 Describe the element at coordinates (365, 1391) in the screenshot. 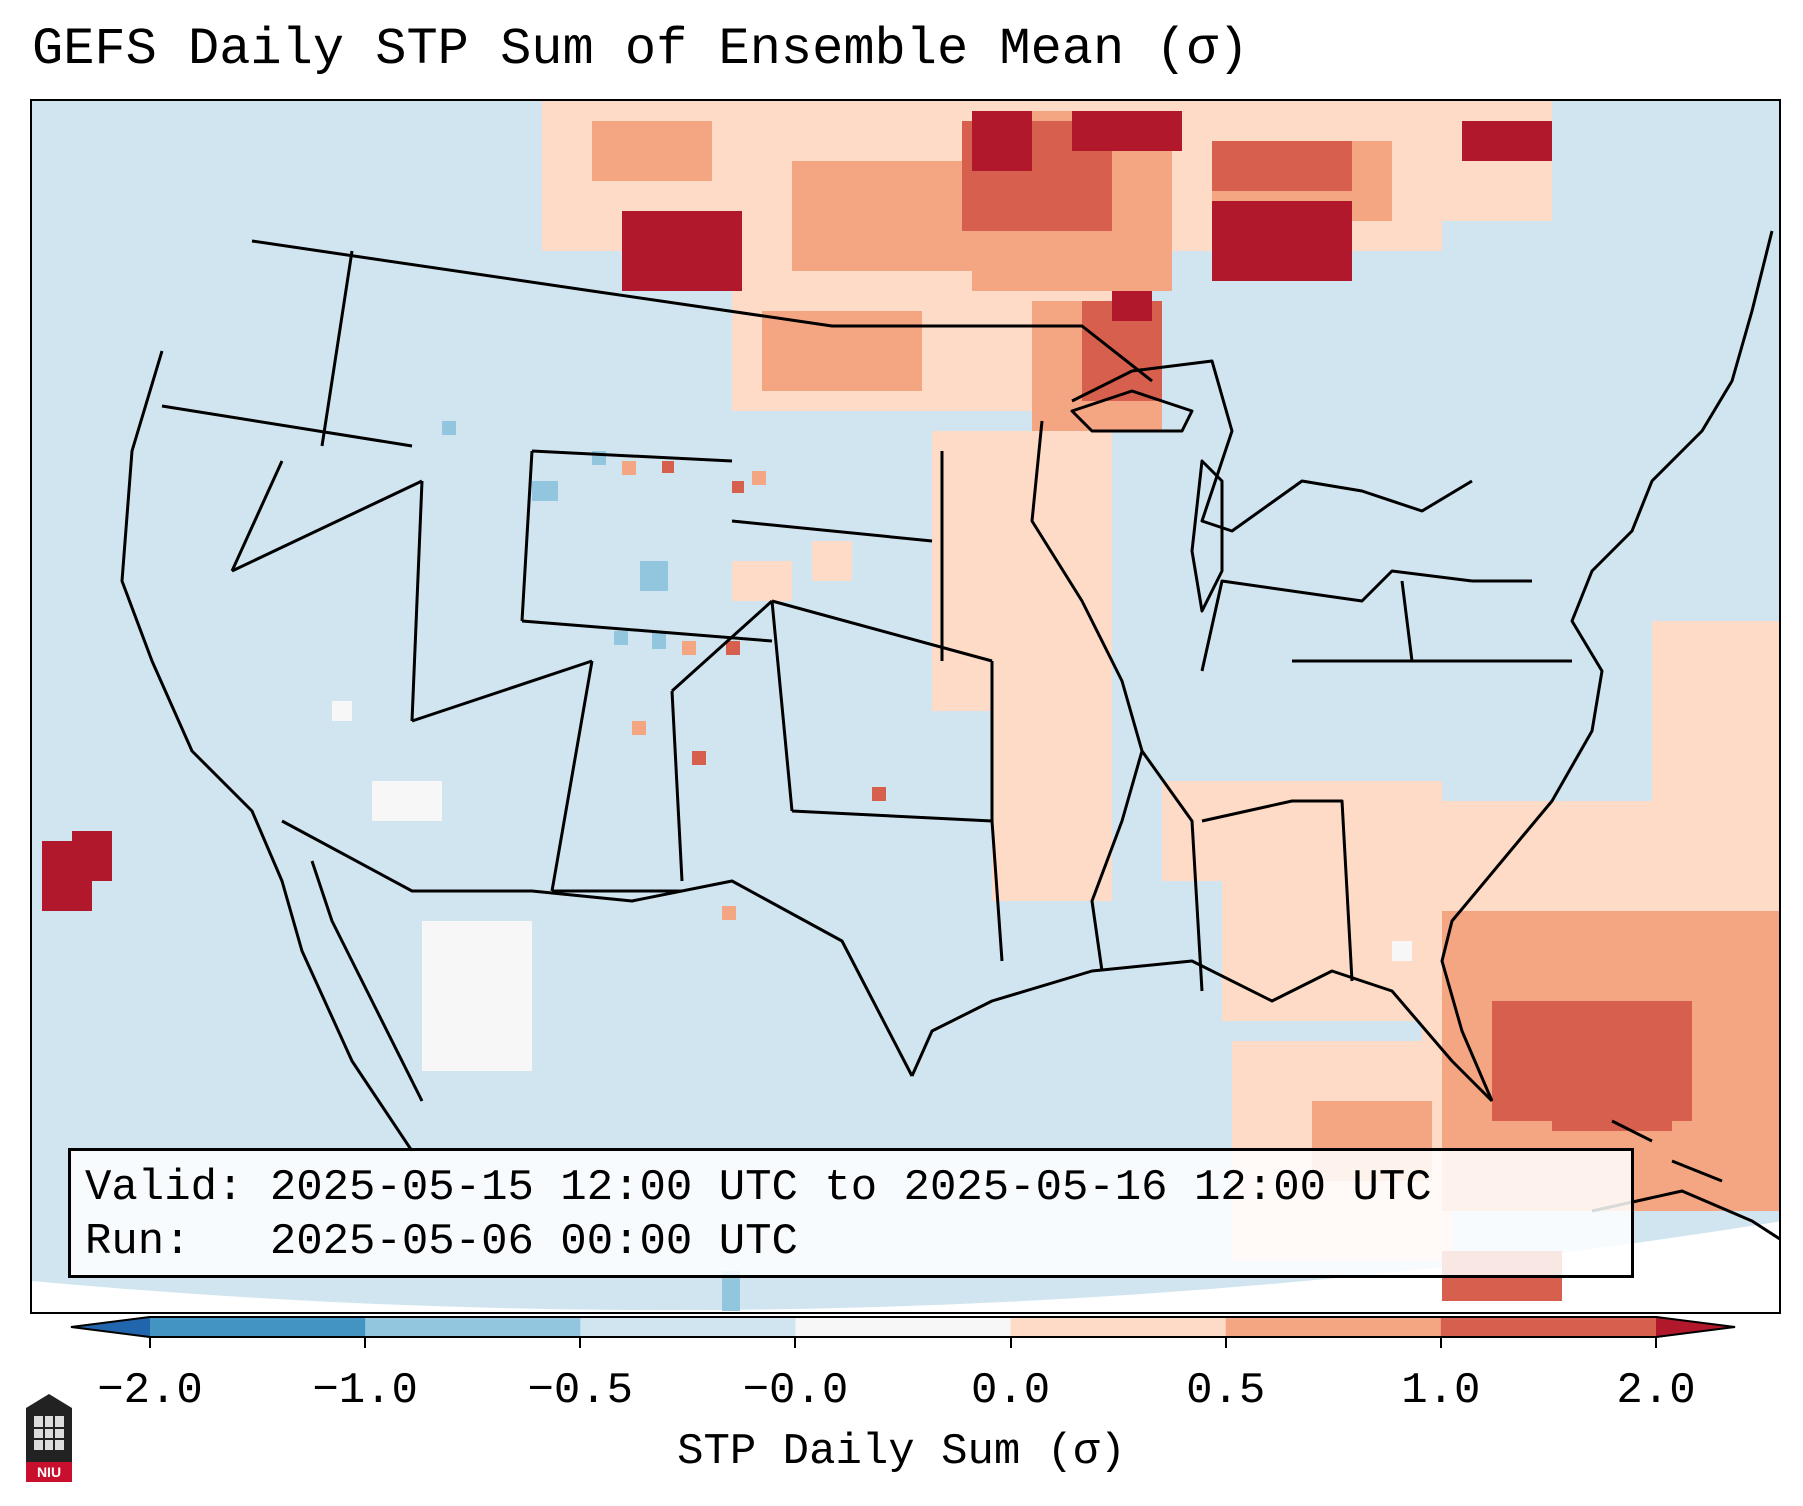

I see `colorbar-tick-label: −1.0` at that location.